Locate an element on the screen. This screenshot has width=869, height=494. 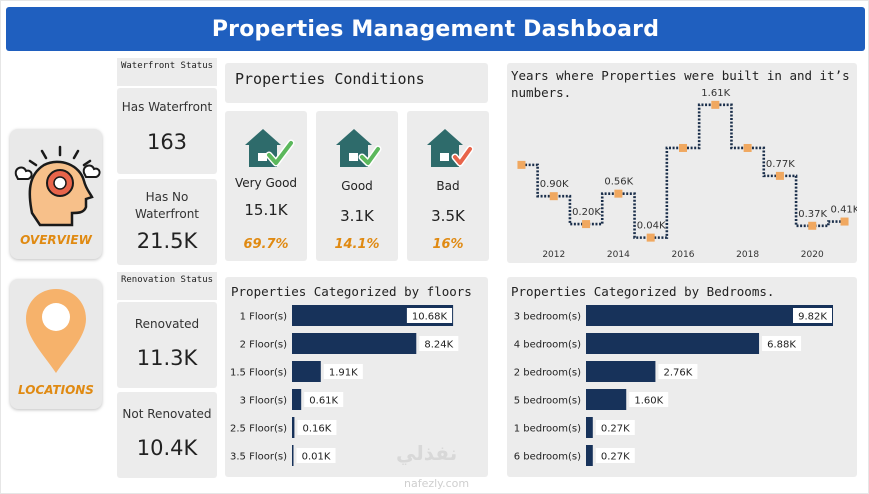
x-tick-label: 2020 is located at coordinates (812, 255).